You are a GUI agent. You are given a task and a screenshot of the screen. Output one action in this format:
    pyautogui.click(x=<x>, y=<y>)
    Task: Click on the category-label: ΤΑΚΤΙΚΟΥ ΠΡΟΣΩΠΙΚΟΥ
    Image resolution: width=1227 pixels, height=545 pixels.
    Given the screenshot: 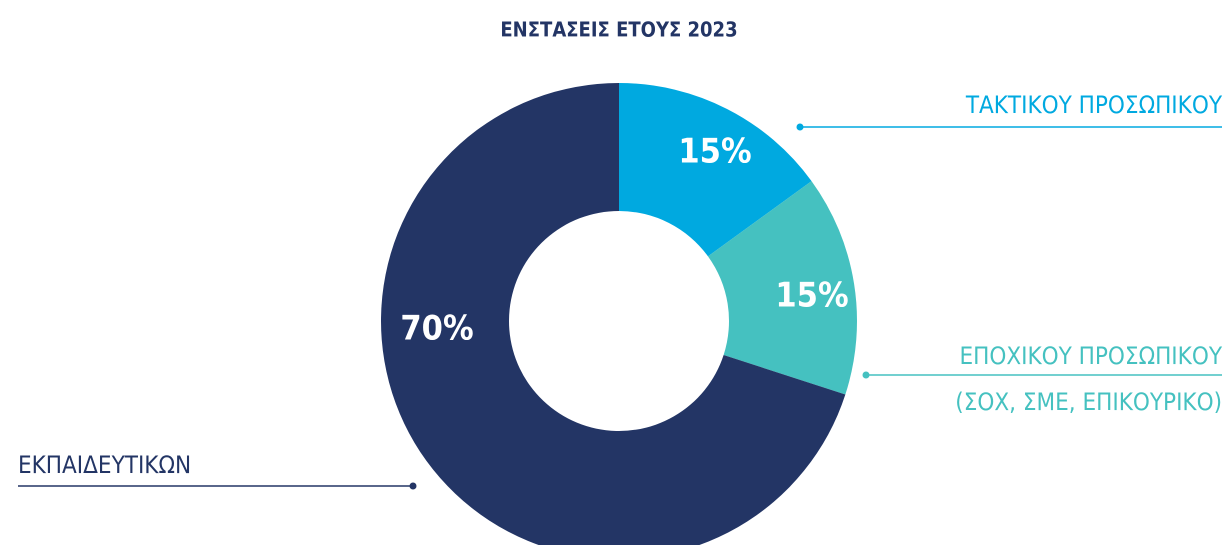 What is the action you would take?
    pyautogui.click(x=1094, y=105)
    